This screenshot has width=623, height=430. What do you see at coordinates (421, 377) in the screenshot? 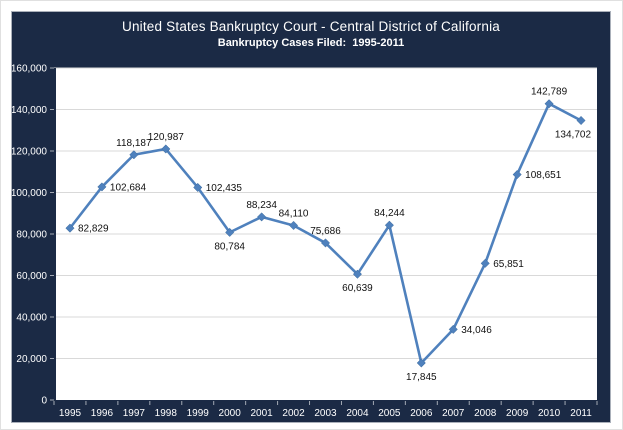
I see `data-label-2006: 17,845` at bounding box center [421, 377].